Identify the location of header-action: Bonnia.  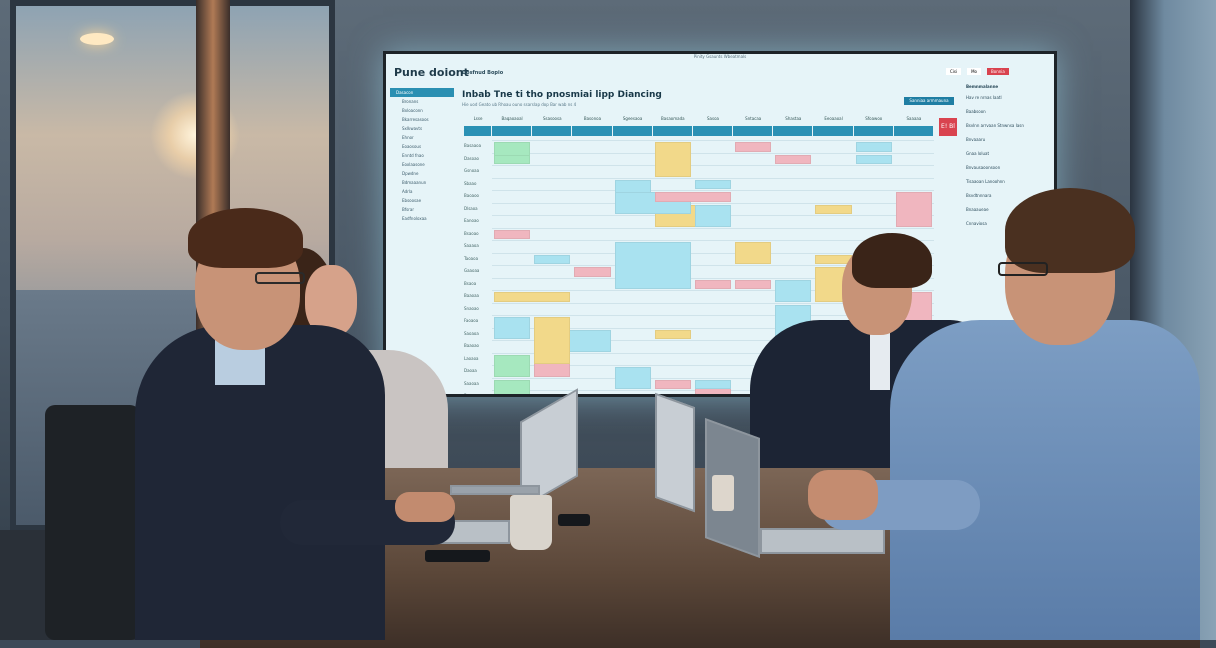
(998, 71).